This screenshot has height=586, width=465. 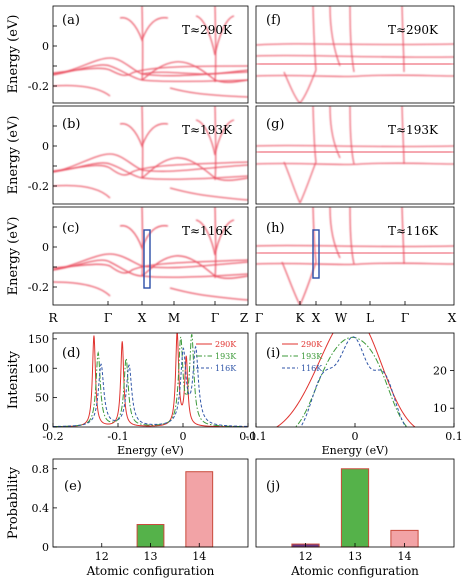 I want to click on series-line-i-193K, so click(x=351, y=381).